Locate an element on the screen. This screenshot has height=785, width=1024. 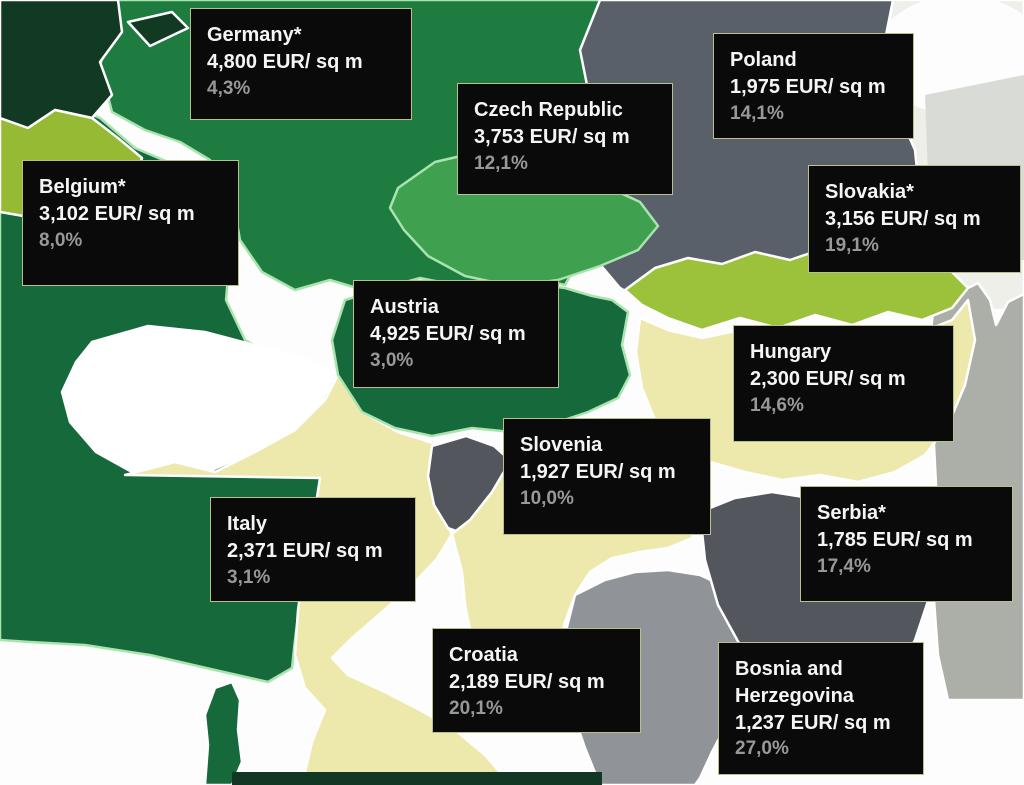
price-label-slovakia: Slovakia* 3,156 EUR/ sq m 19,1% is located at coordinates (914, 219).